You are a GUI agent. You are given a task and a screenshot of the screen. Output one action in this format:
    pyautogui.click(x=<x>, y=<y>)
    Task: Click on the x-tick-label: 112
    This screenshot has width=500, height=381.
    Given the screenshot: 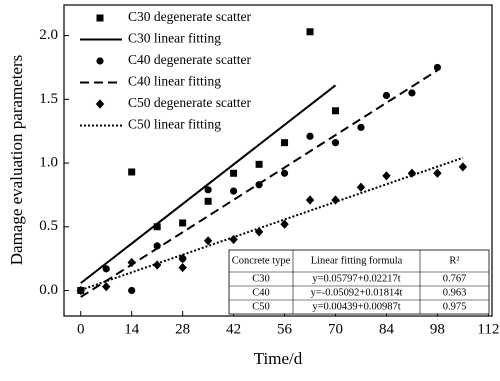 What is the action you would take?
    pyautogui.click(x=488, y=329)
    